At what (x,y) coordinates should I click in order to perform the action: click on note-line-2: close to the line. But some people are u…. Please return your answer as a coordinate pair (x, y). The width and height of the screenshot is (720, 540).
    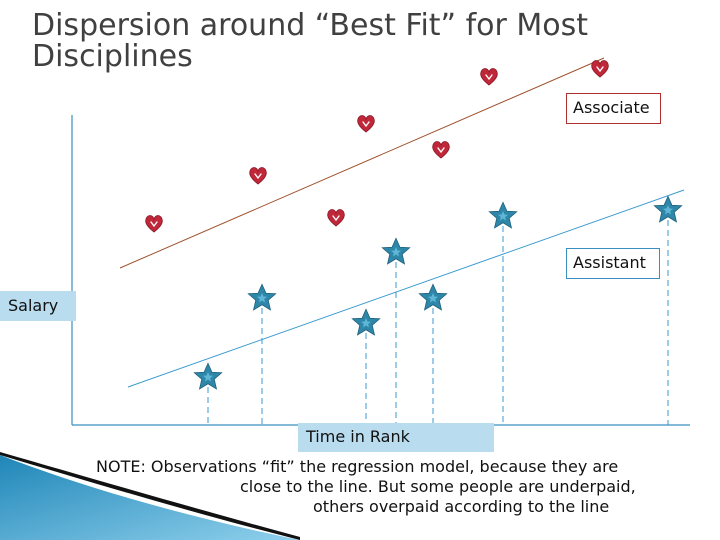
    Looking at the image, I should click on (438, 486).